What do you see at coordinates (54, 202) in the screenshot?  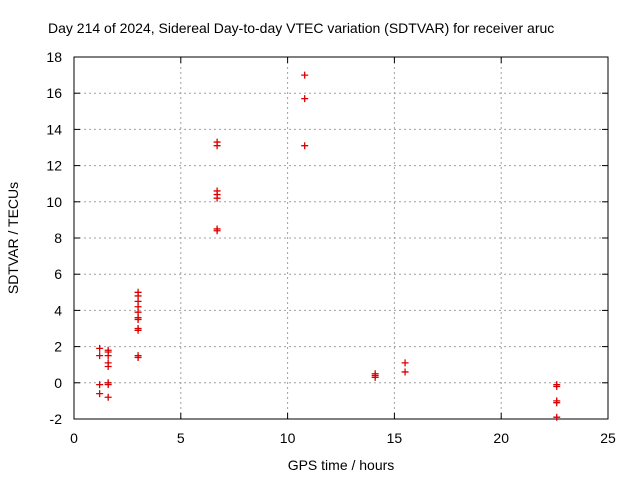 I see `y-tick-label: 10` at bounding box center [54, 202].